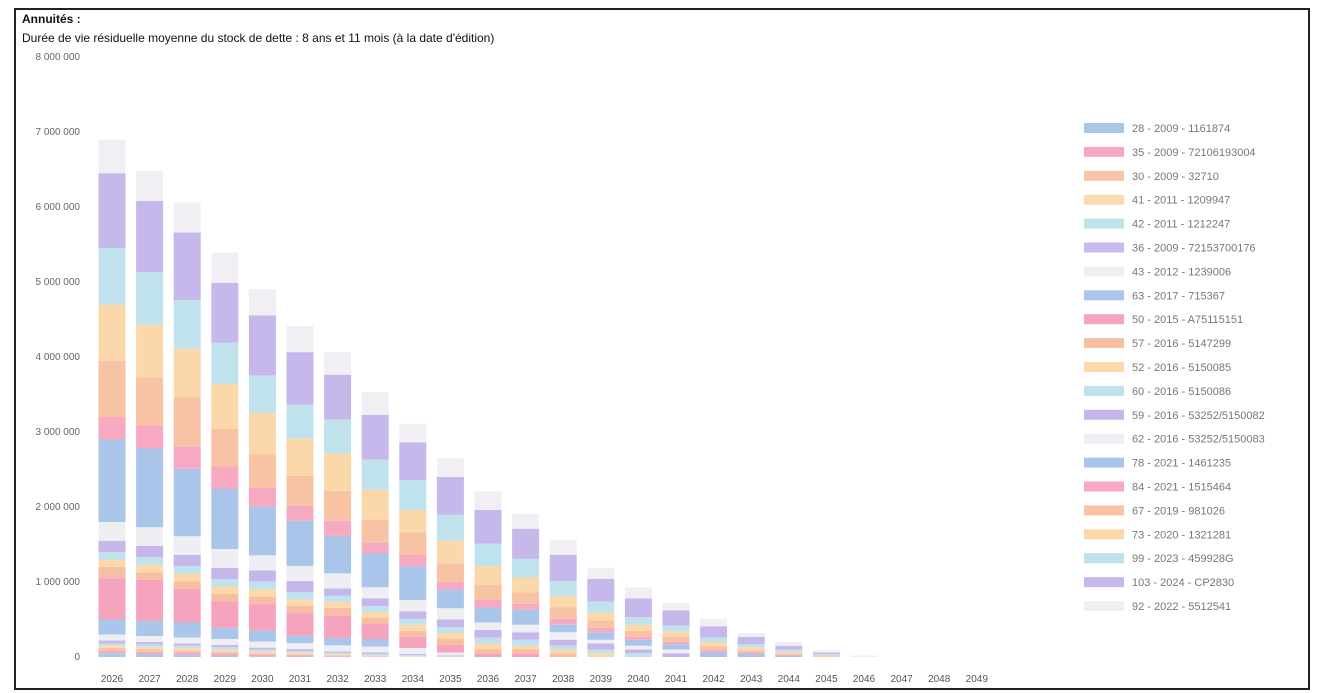 The height and width of the screenshot is (693, 1317). I want to click on x-tick-label: 2026, so click(112, 679).